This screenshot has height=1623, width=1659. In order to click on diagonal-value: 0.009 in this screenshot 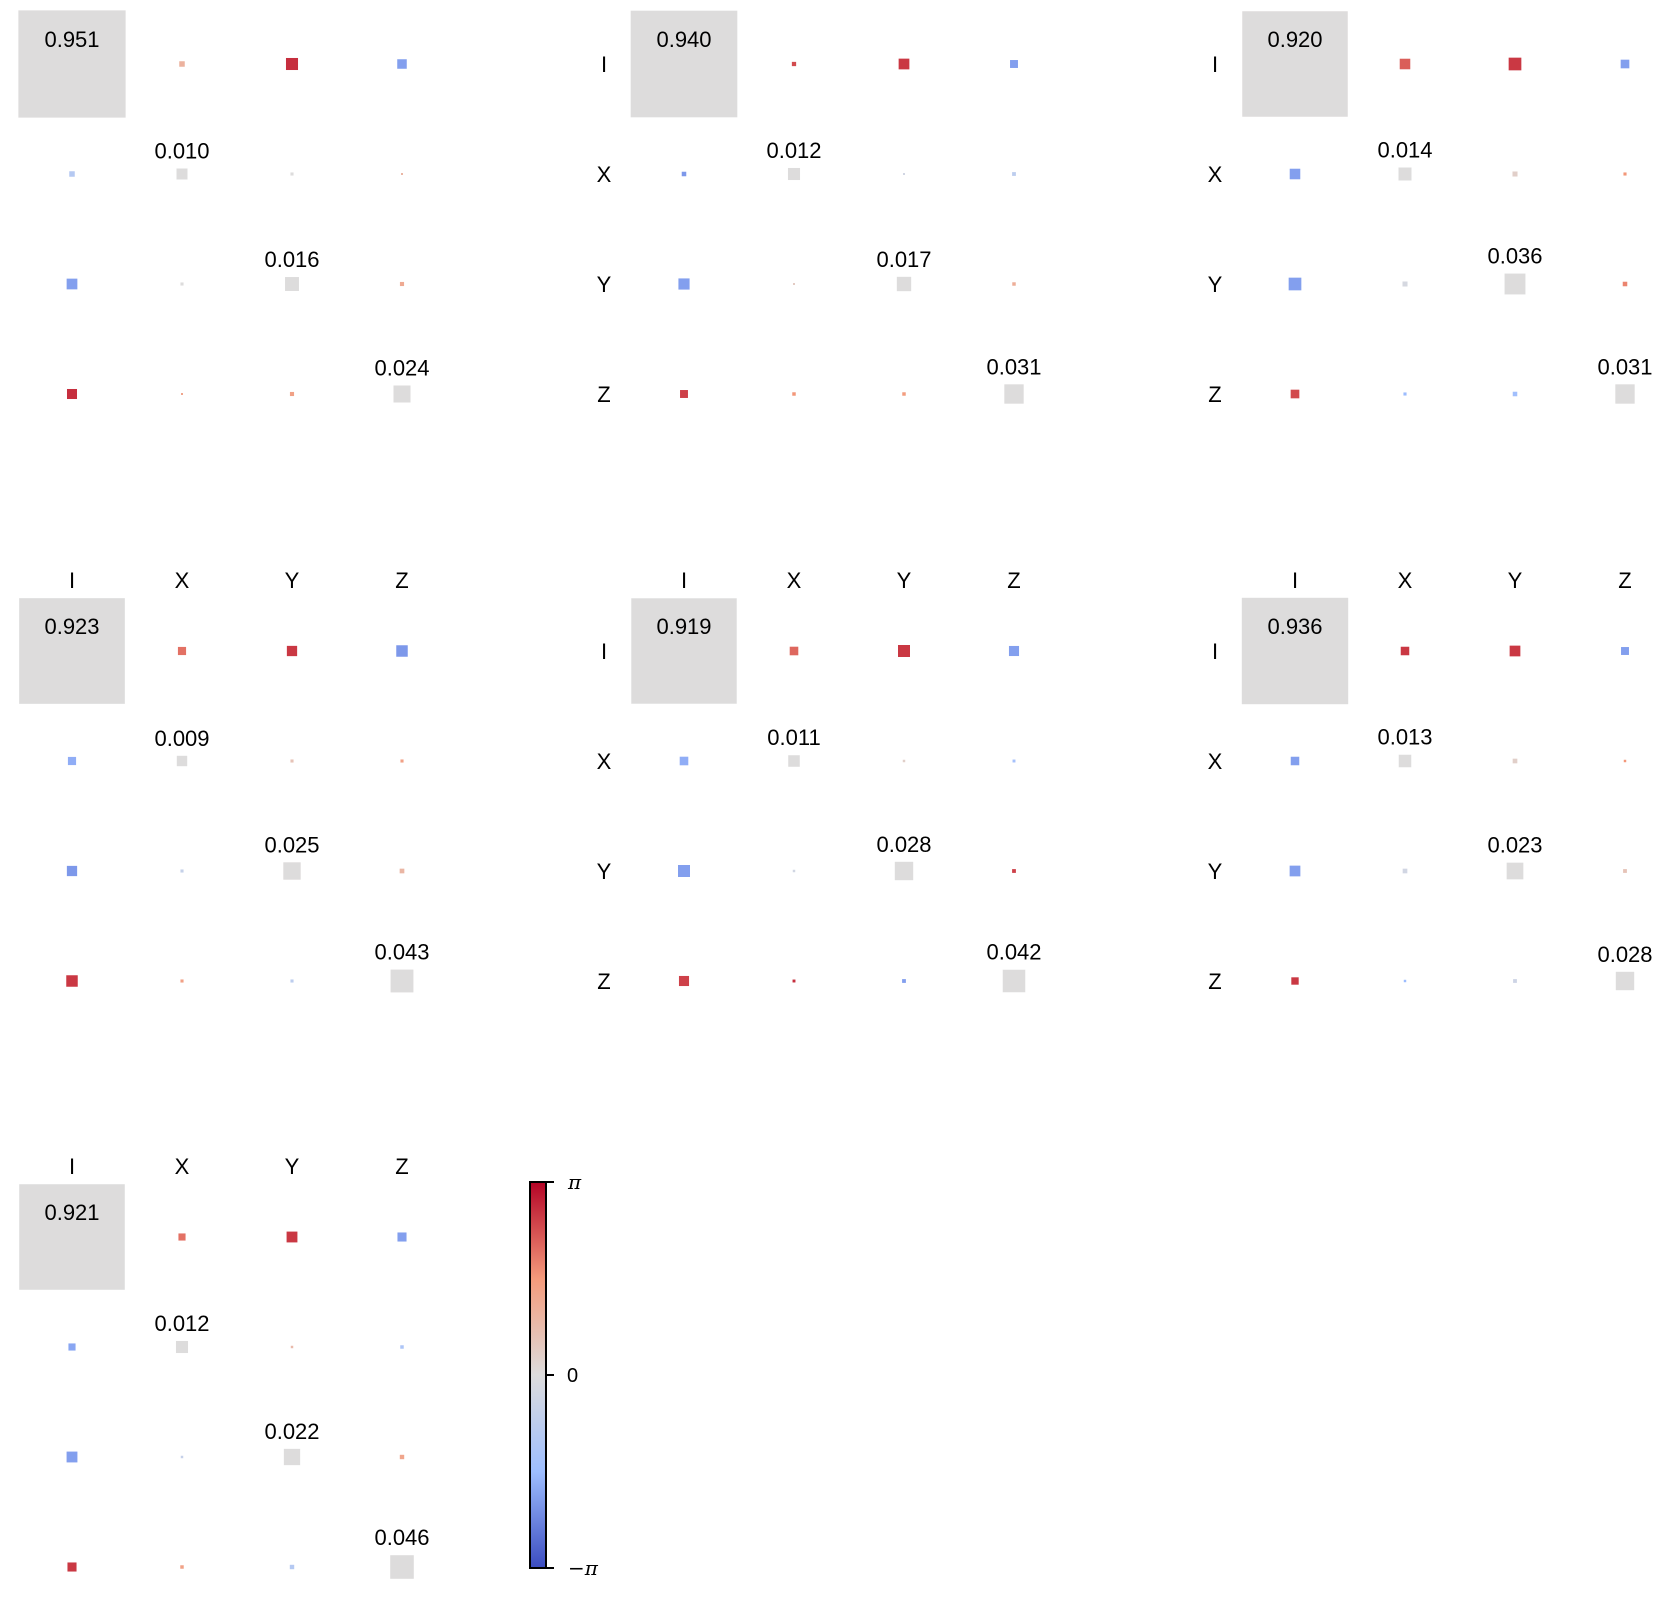, I will do `click(181, 738)`.